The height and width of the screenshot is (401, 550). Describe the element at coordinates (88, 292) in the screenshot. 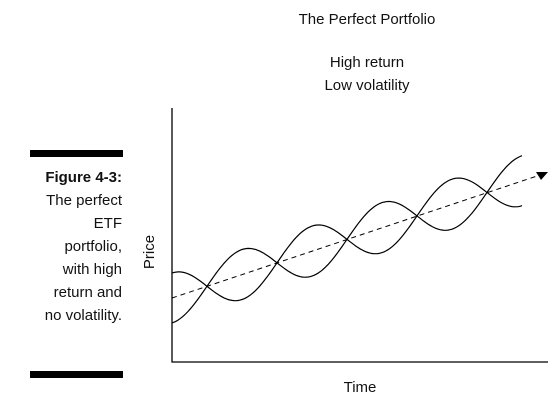

I see `caption-line: return and` at that location.